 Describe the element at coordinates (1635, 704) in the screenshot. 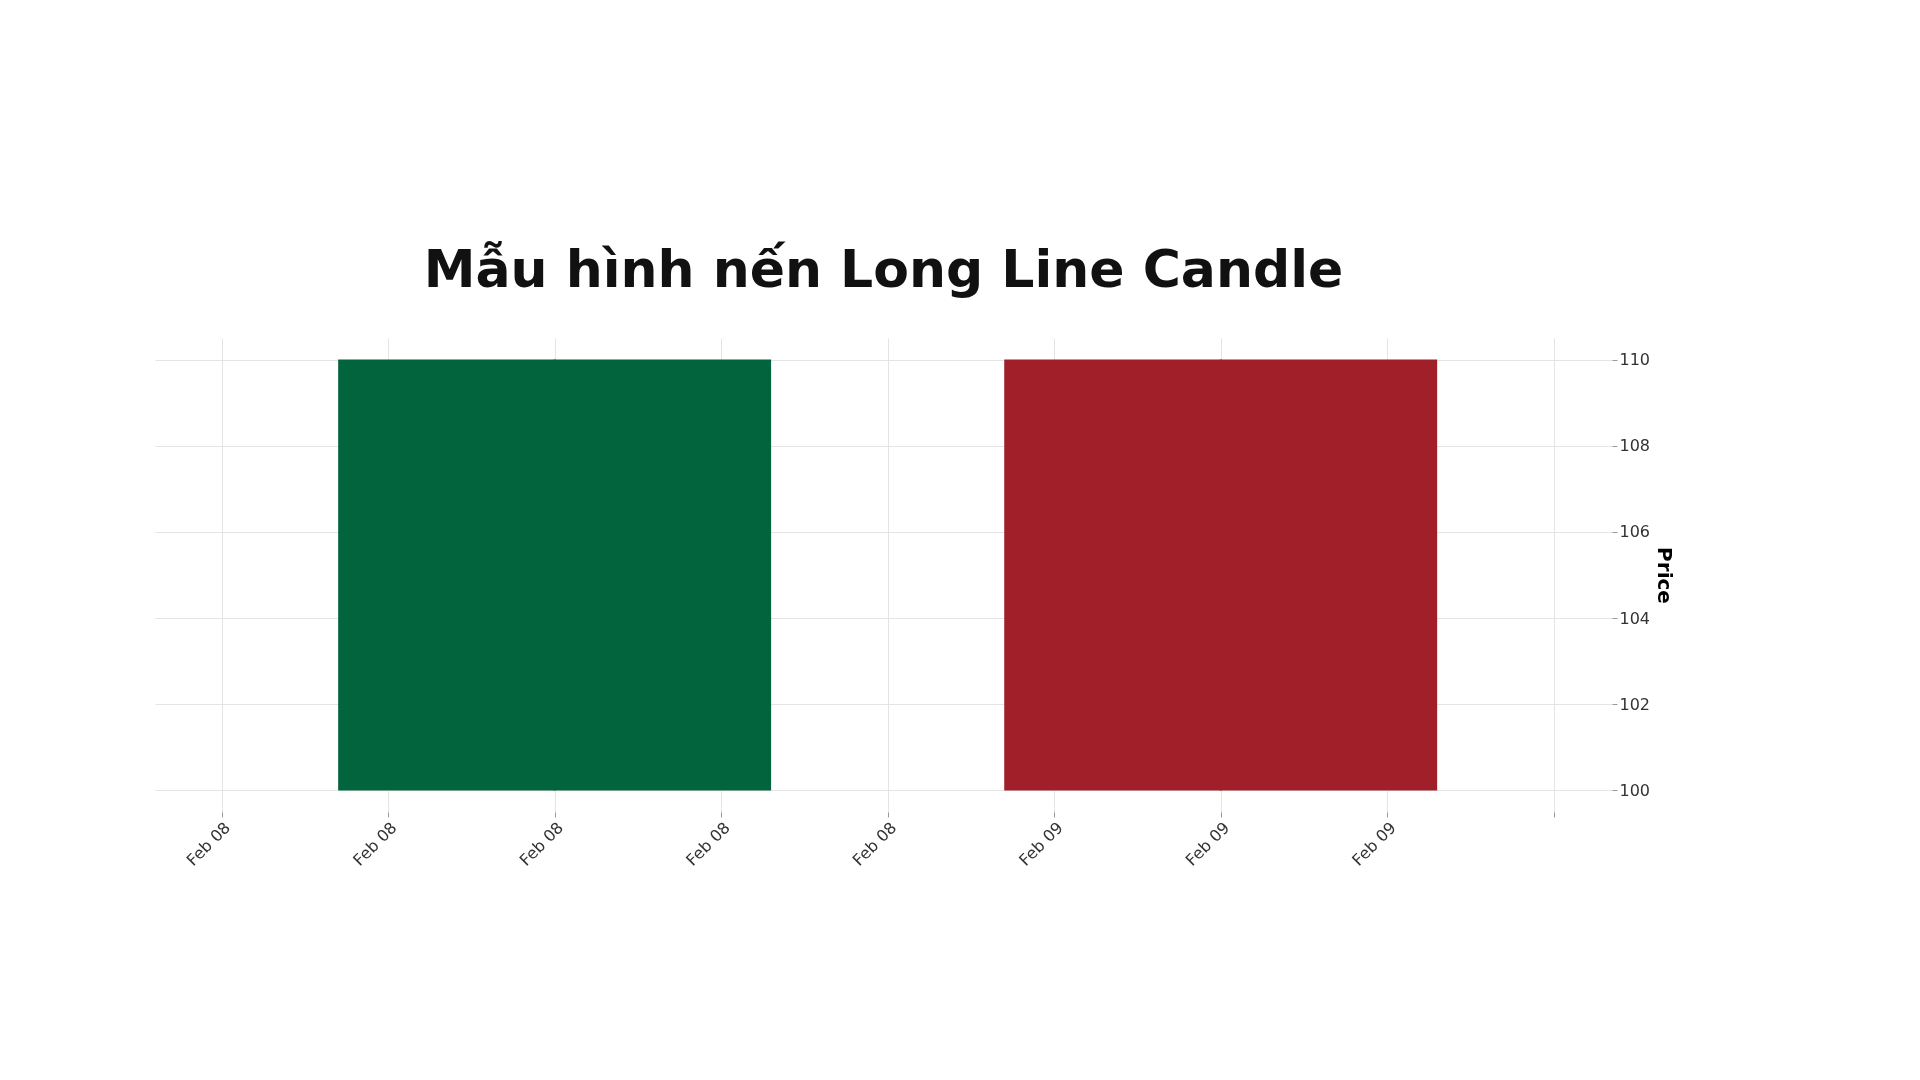

I see `y-tick-label: 102` at that location.